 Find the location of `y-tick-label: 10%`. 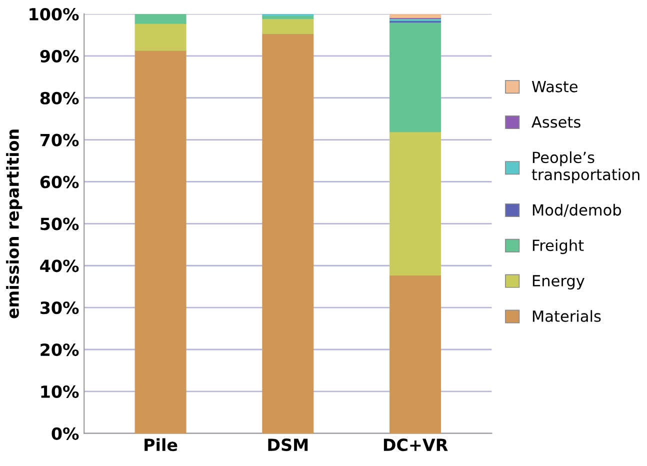

y-tick-label: 10% is located at coordinates (60, 391).